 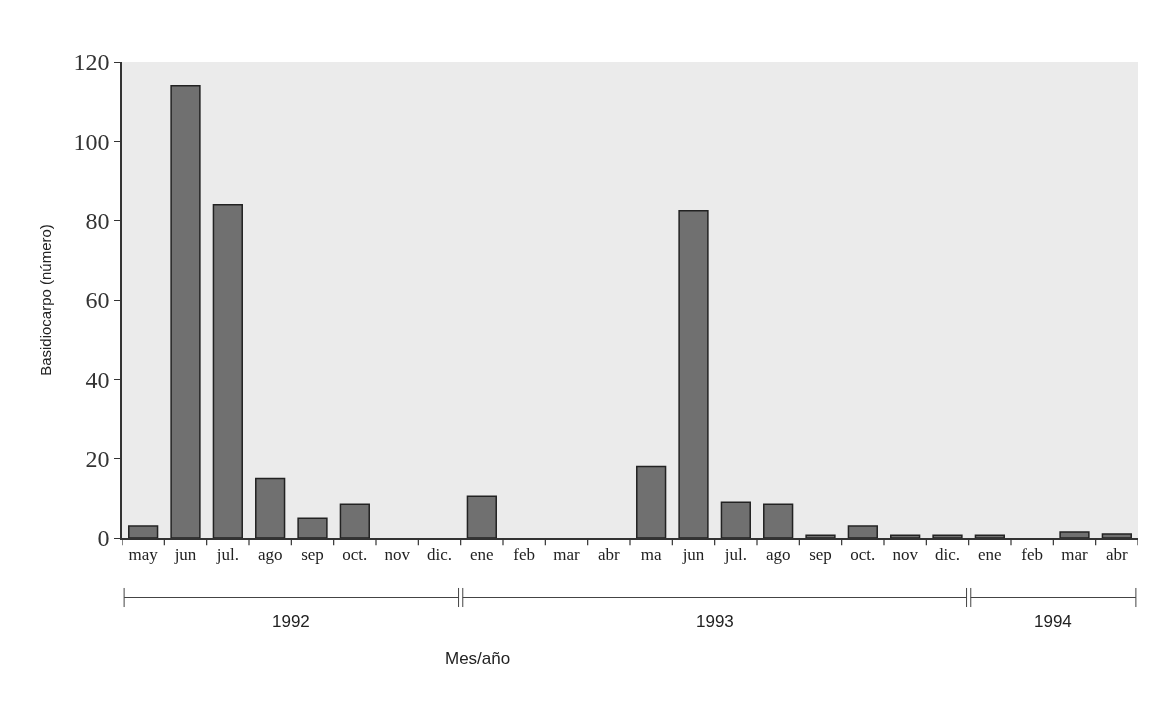 I want to click on x-tick-label: may, so click(x=143, y=555).